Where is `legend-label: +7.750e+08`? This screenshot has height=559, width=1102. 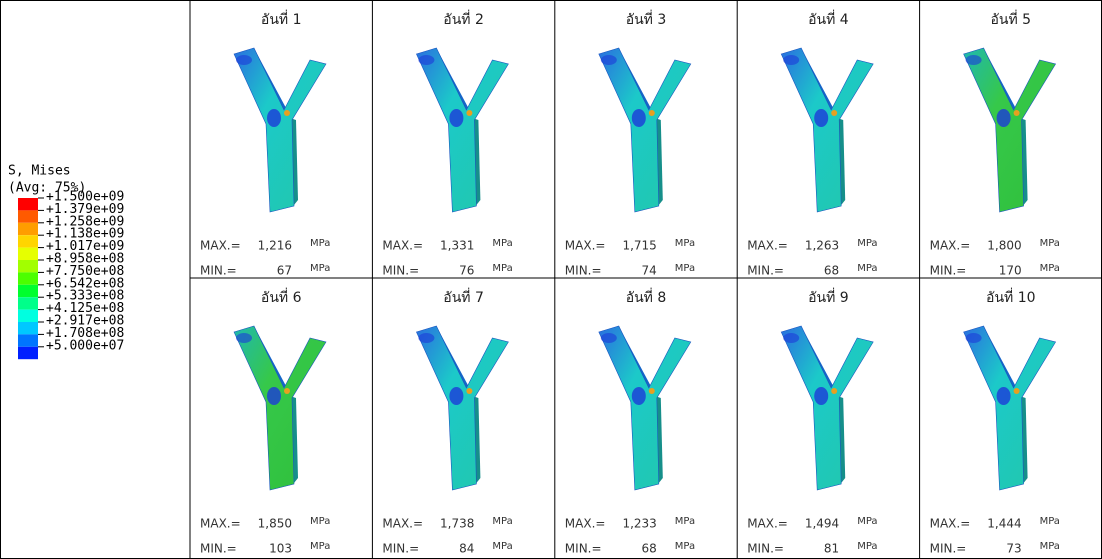 legend-label: +7.750e+08 is located at coordinates (85, 271).